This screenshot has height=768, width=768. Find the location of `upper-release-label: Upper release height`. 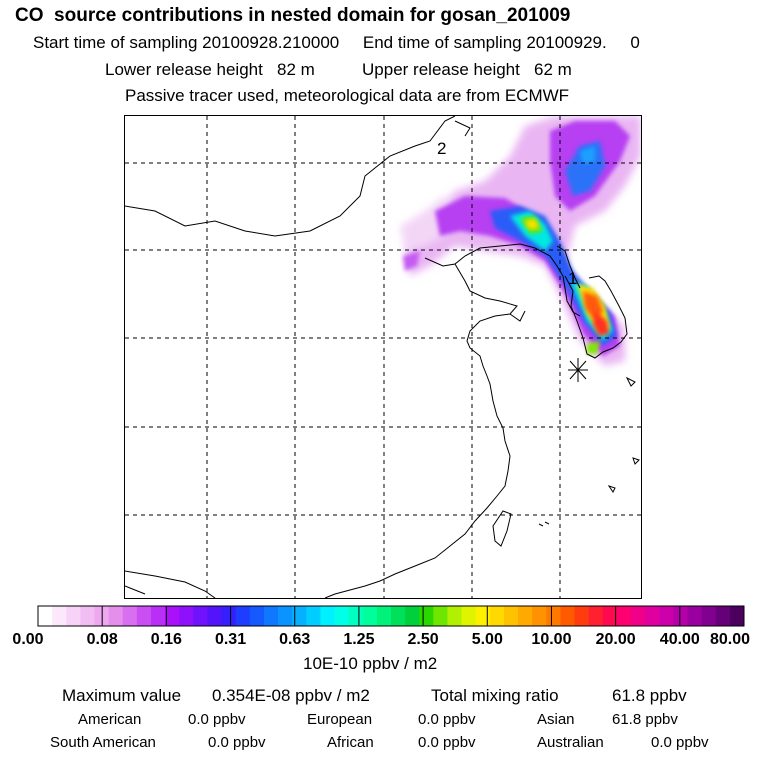

upper-release-label: Upper release height is located at coordinates (441, 69).